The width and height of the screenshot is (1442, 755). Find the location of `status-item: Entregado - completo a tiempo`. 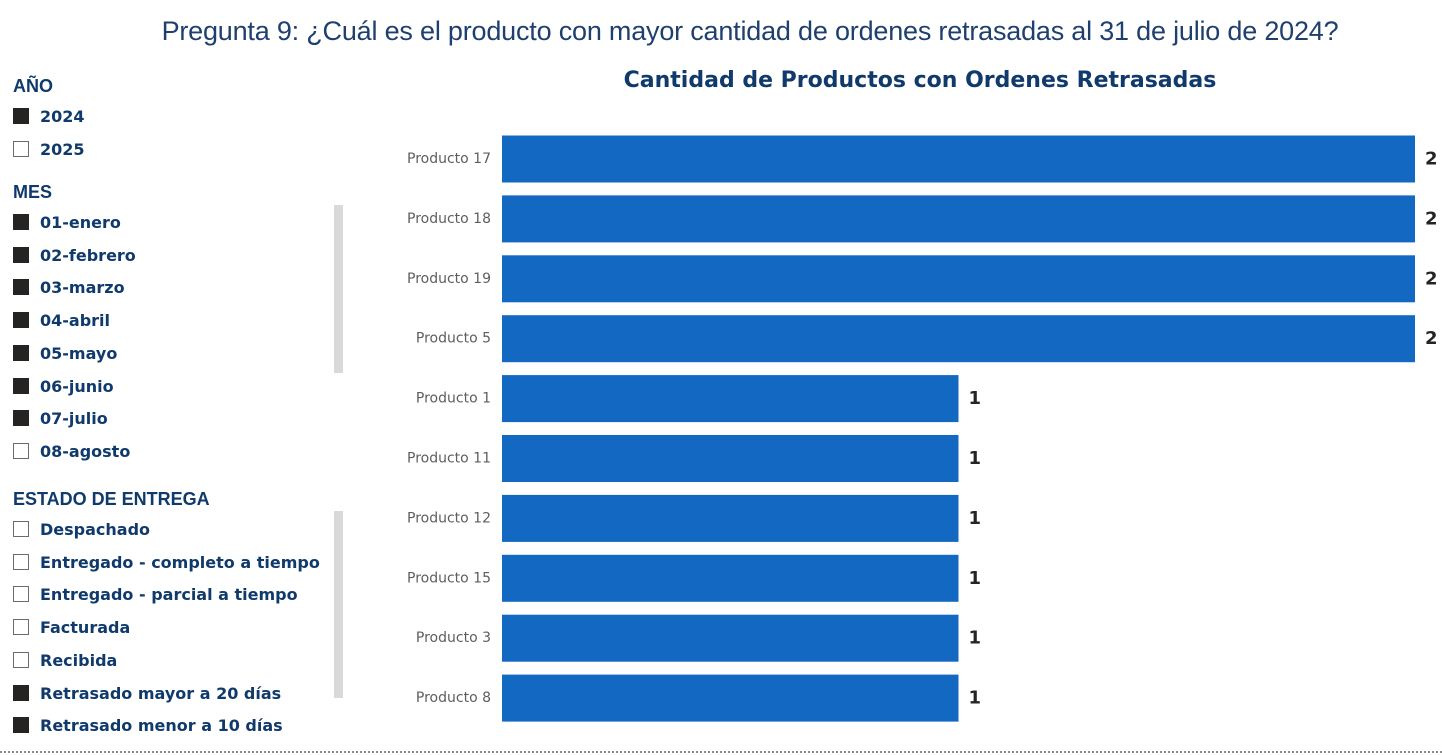

status-item: Entregado - completo a tiempo is located at coordinates (166, 562).